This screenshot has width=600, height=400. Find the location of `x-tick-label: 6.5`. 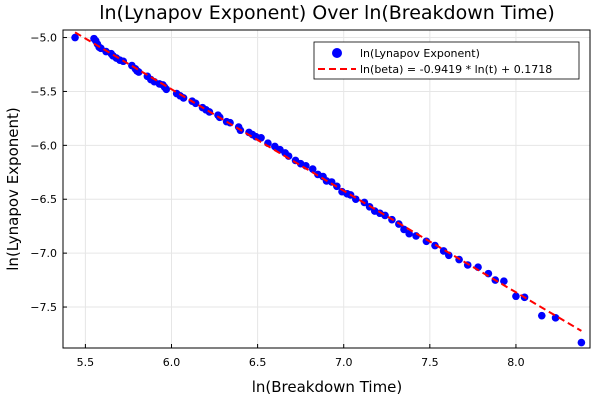

x-tick-label: 6.5 is located at coordinates (258, 362).